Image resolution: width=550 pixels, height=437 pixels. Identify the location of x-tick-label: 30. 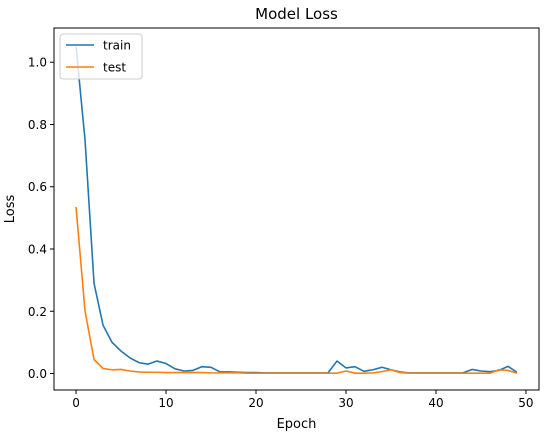
(345, 403).